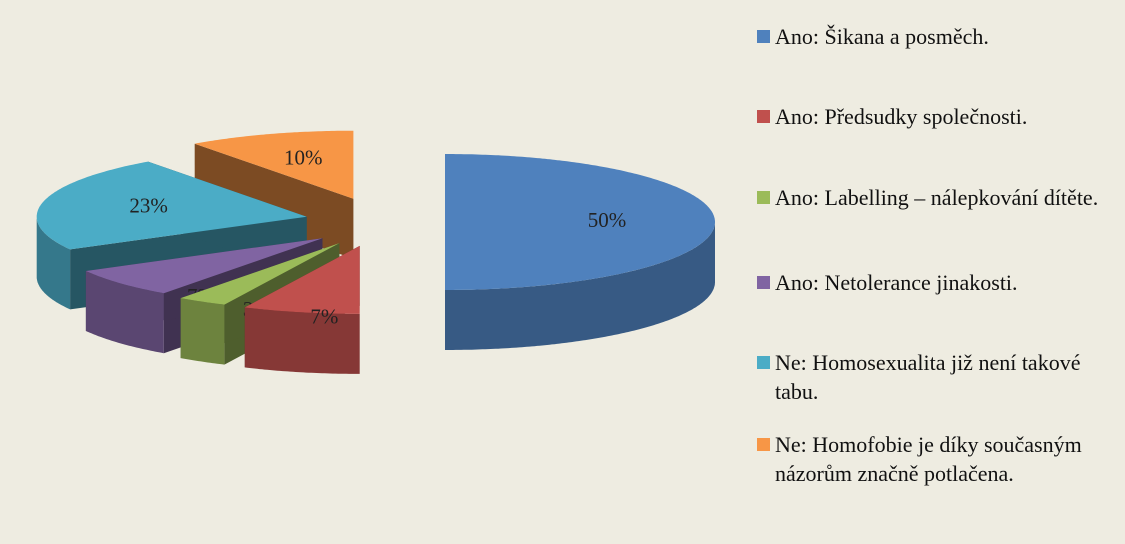 The width and height of the screenshot is (1125, 544). I want to click on legend-item: Ano: Labelling – nálepkování dítěte., so click(932, 197).